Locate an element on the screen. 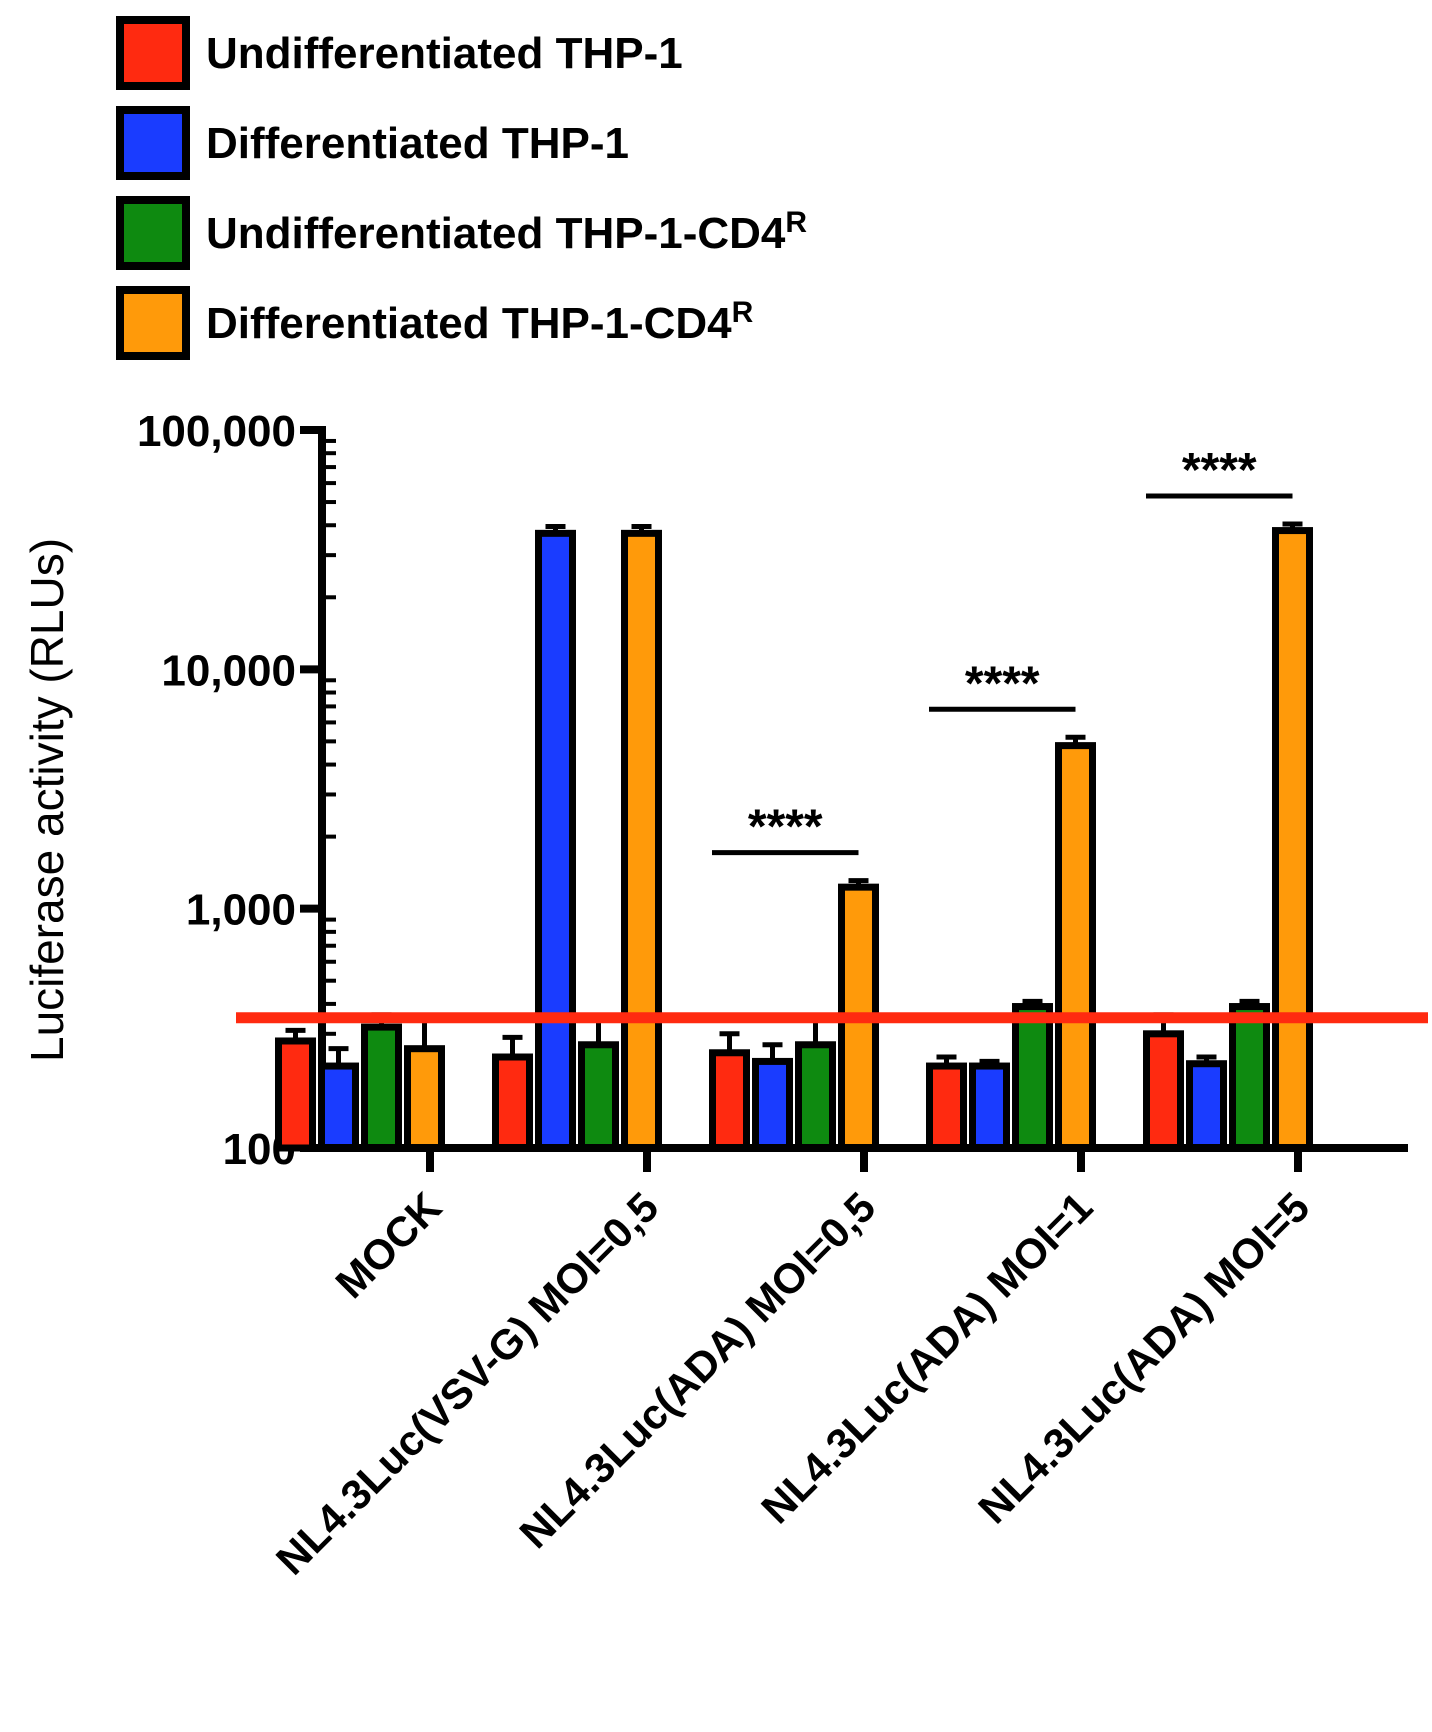 The width and height of the screenshot is (1432, 1732). legend-label-sup-2: R is located at coordinates (796, 222).